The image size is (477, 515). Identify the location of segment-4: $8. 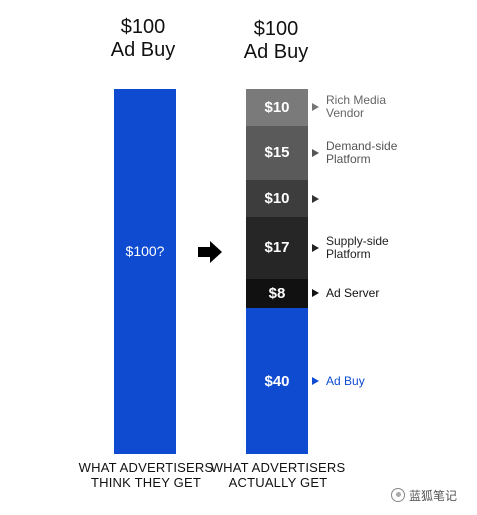
(277, 293).